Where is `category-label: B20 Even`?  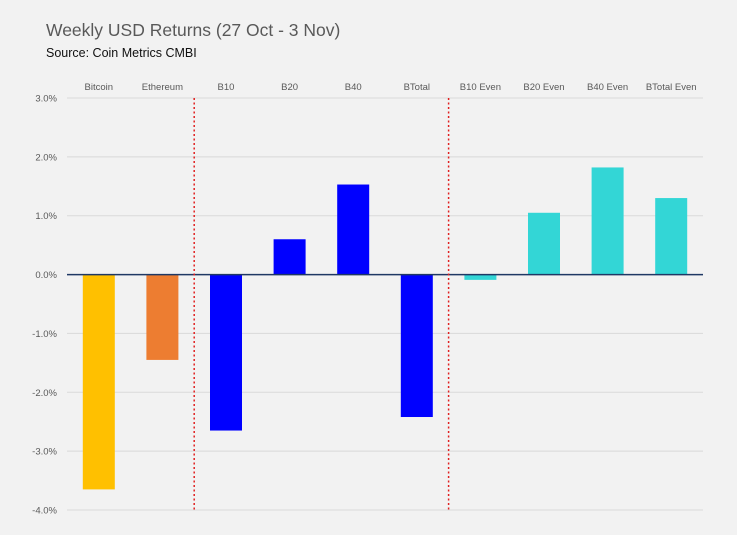 category-label: B20 Even is located at coordinates (543, 87).